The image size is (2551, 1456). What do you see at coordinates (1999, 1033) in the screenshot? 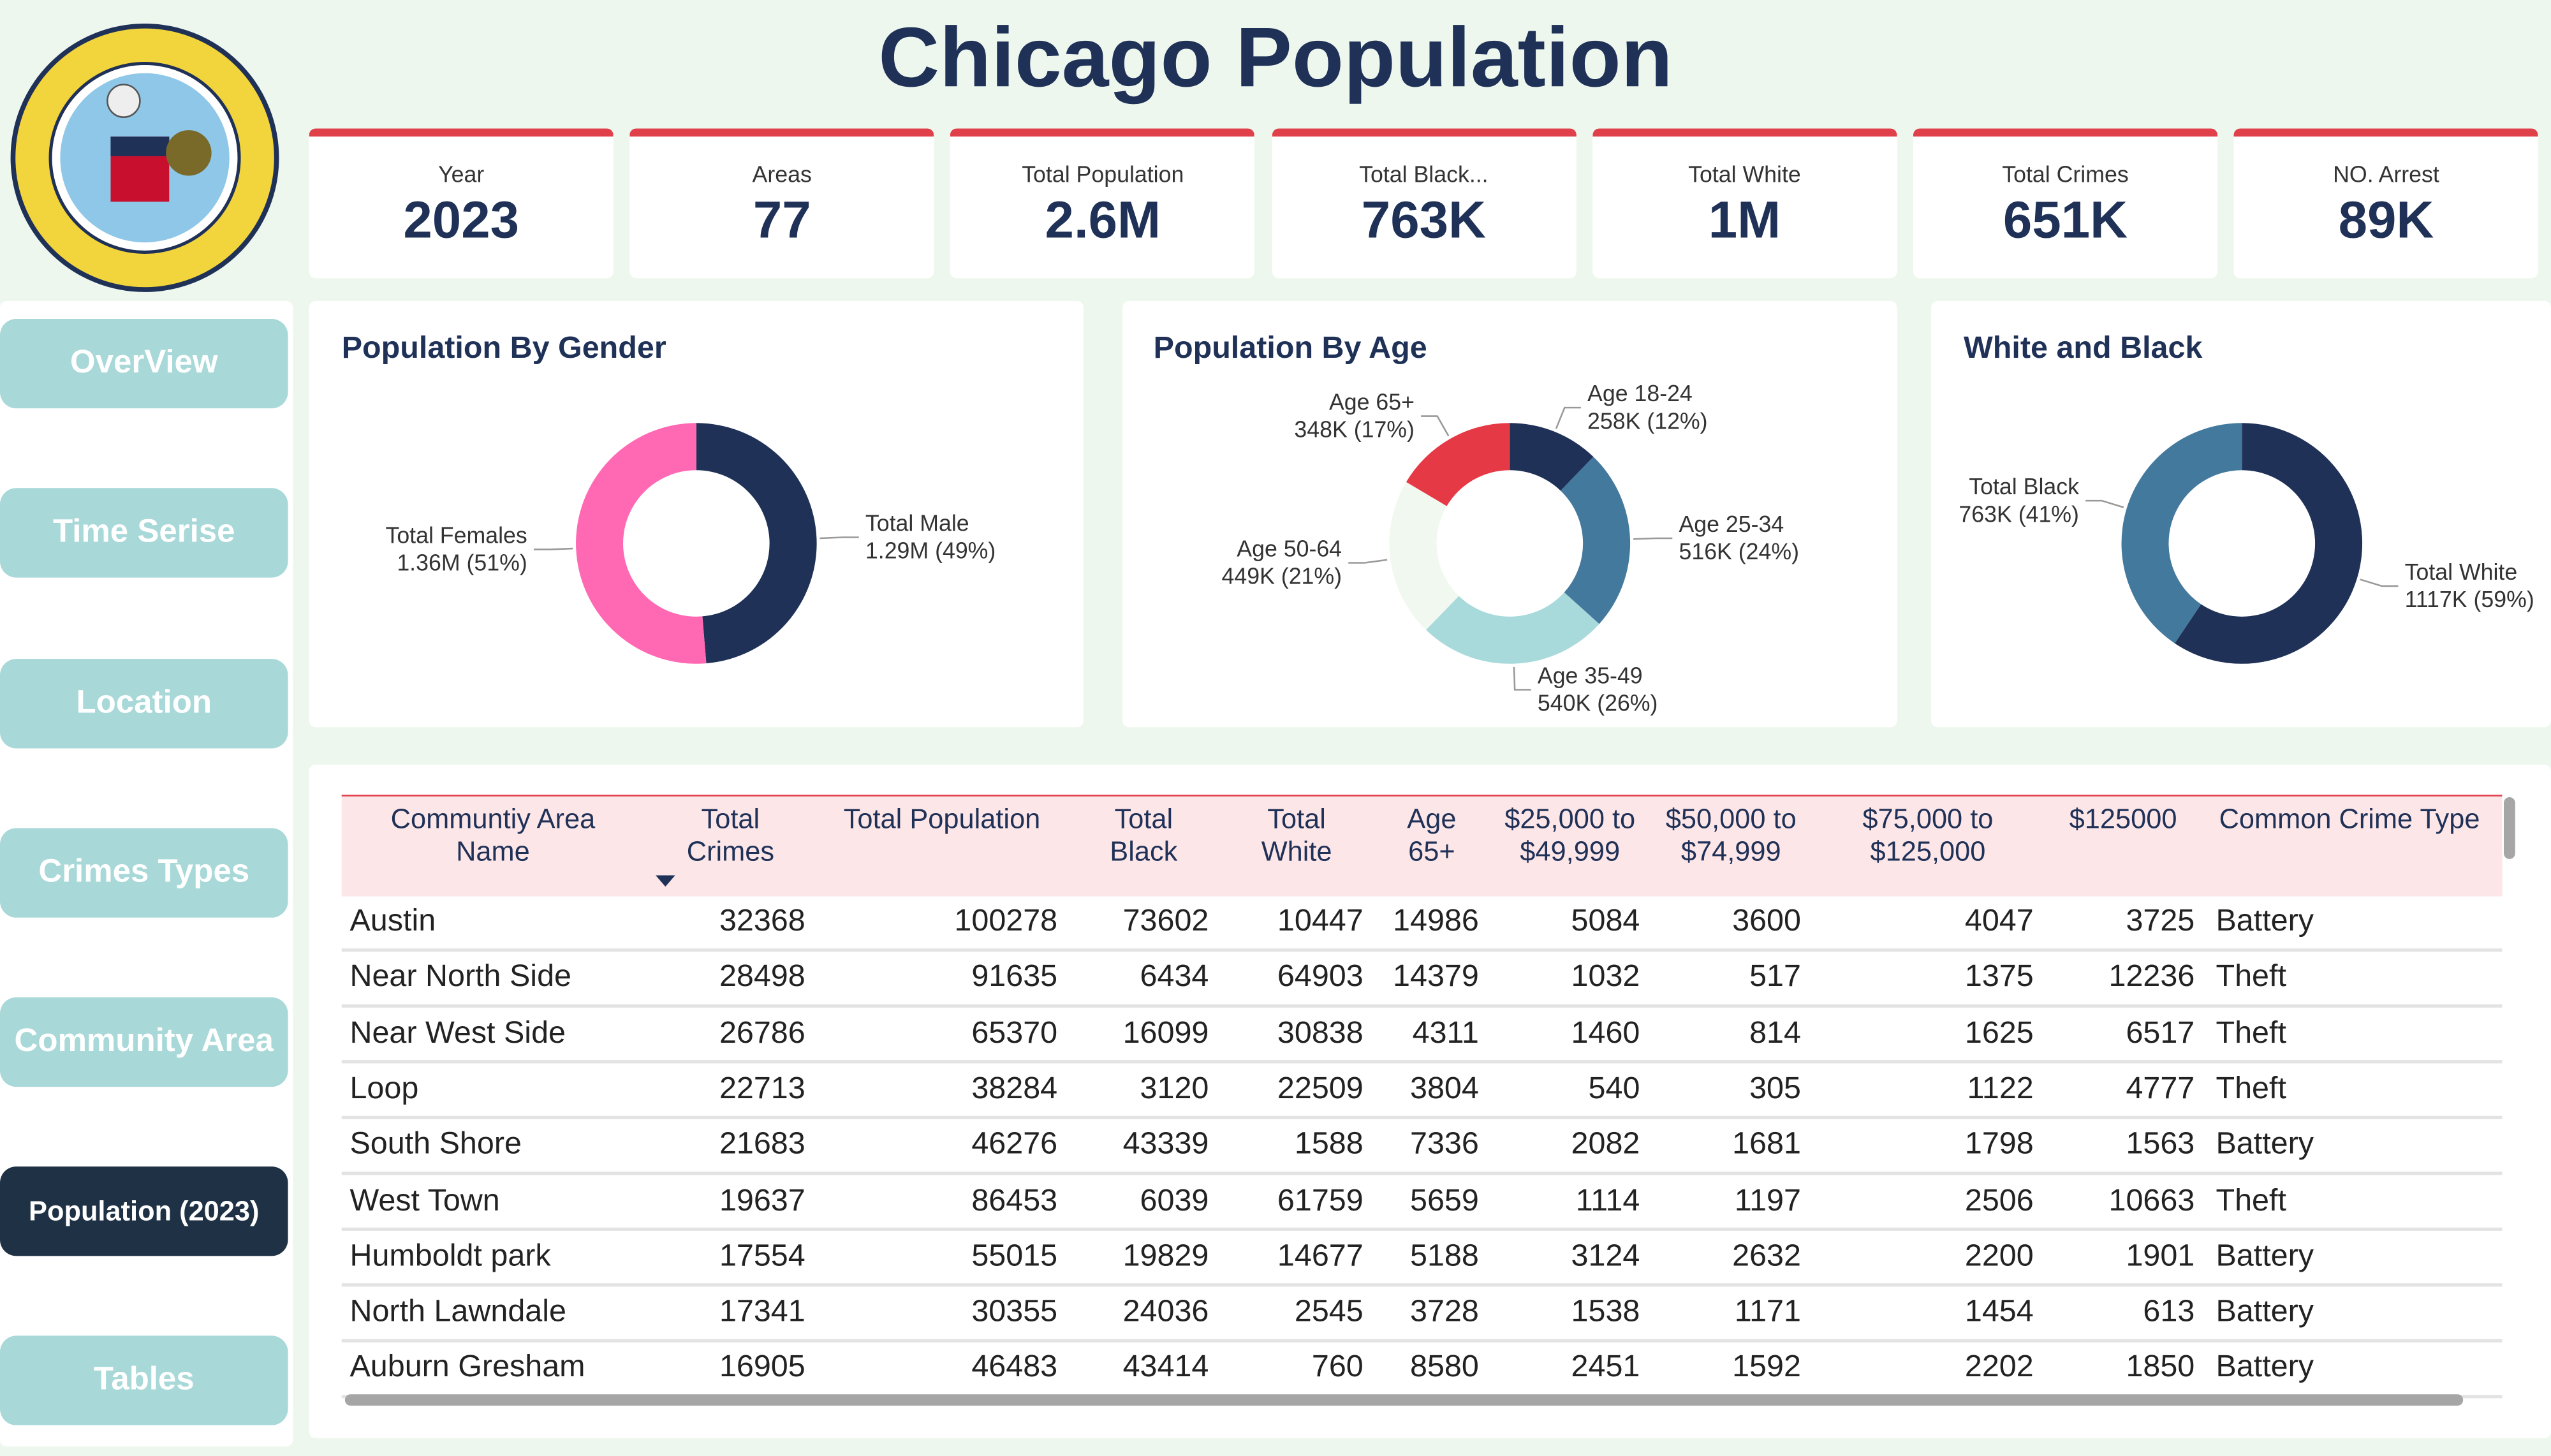
I see `table-cell: 1625` at bounding box center [1999, 1033].